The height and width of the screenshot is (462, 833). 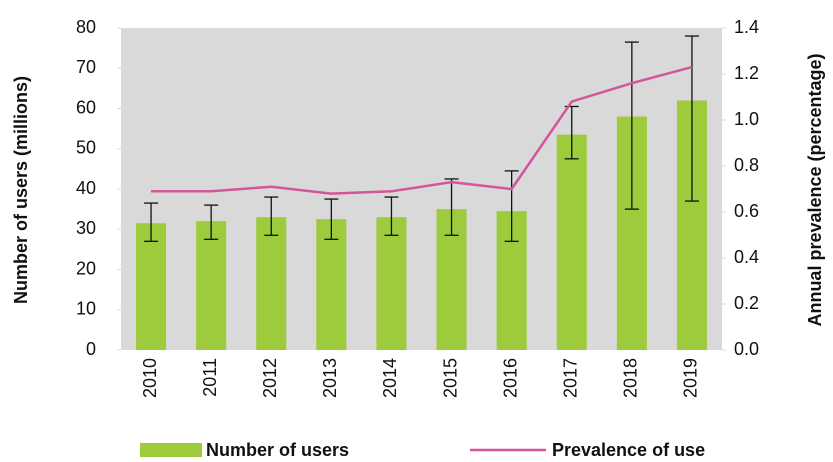 What do you see at coordinates (746, 303) in the screenshot?
I see `y2-tick-label: 0.2` at bounding box center [746, 303].